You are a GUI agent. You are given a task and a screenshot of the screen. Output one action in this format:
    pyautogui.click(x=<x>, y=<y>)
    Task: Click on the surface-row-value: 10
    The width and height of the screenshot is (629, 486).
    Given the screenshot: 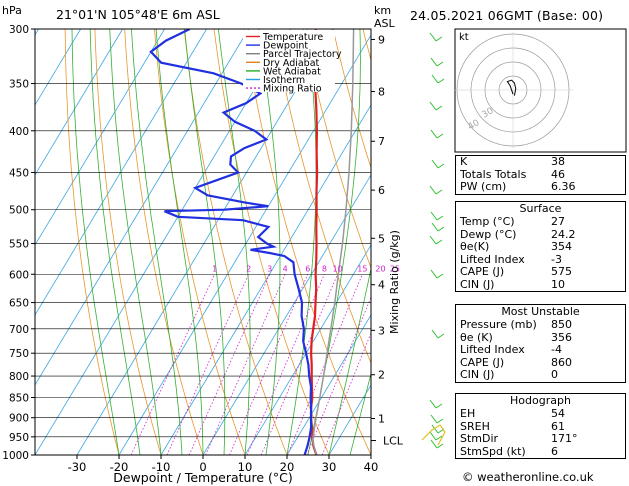 What is the action you would take?
    pyautogui.click(x=558, y=284)
    